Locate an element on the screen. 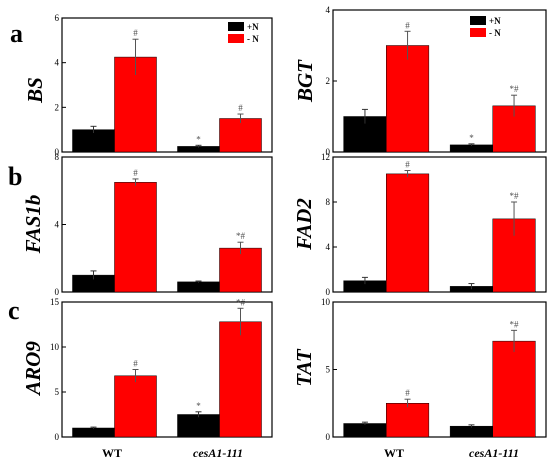 The height and width of the screenshot is (467, 550). chart-2-ytick-label-1: 2 is located at coordinates (328, 81).